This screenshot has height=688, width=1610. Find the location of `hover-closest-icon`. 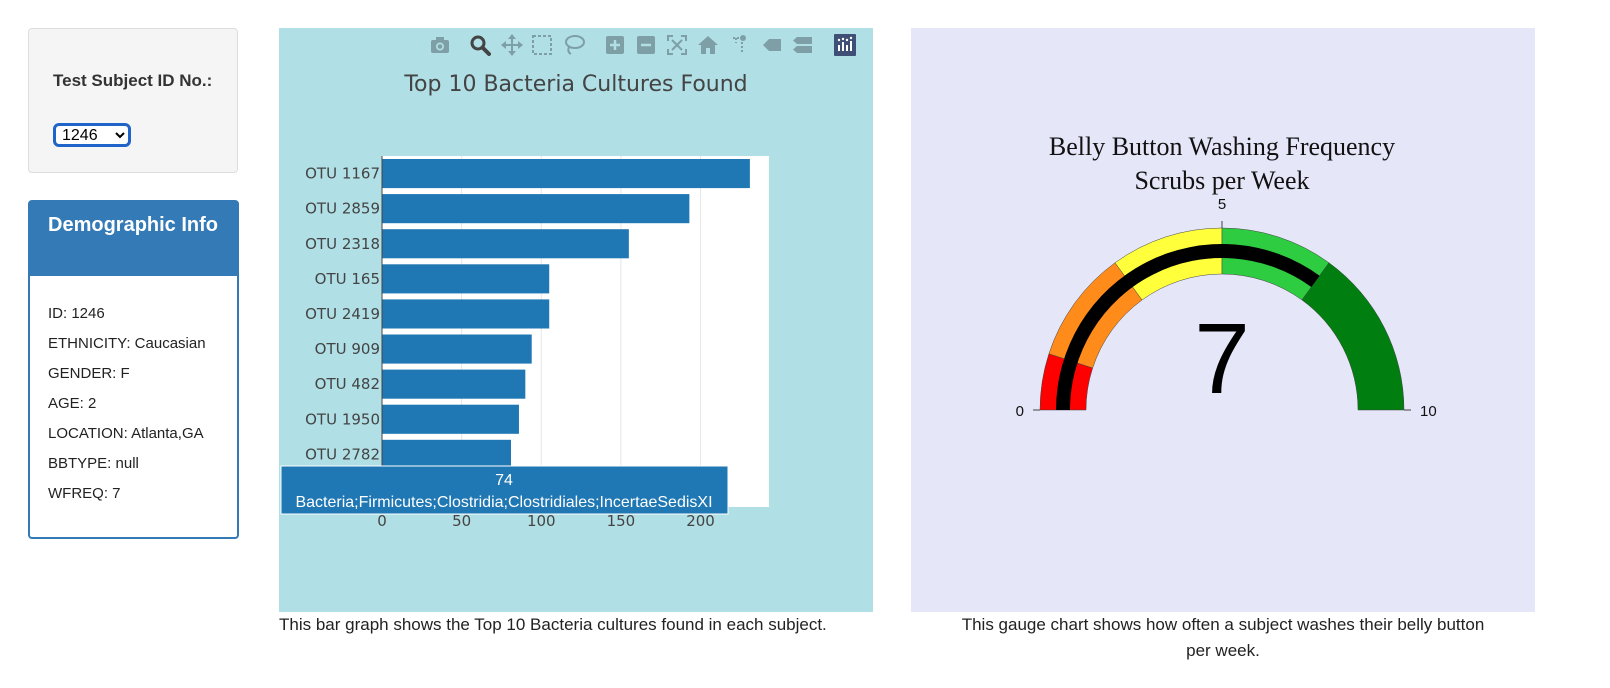

hover-closest-icon is located at coordinates (772, 45).